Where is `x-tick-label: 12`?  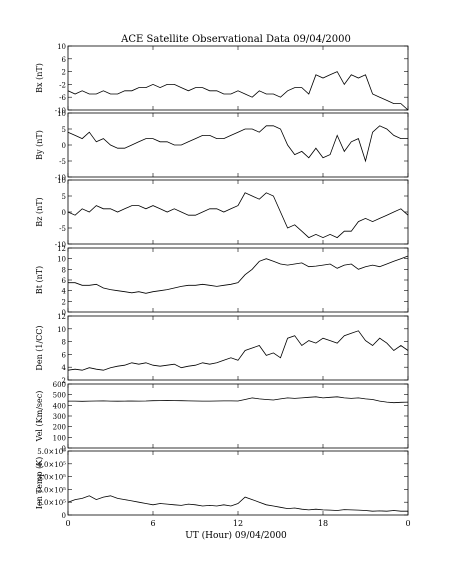
x-tick-label: 12 is located at coordinates (238, 523).